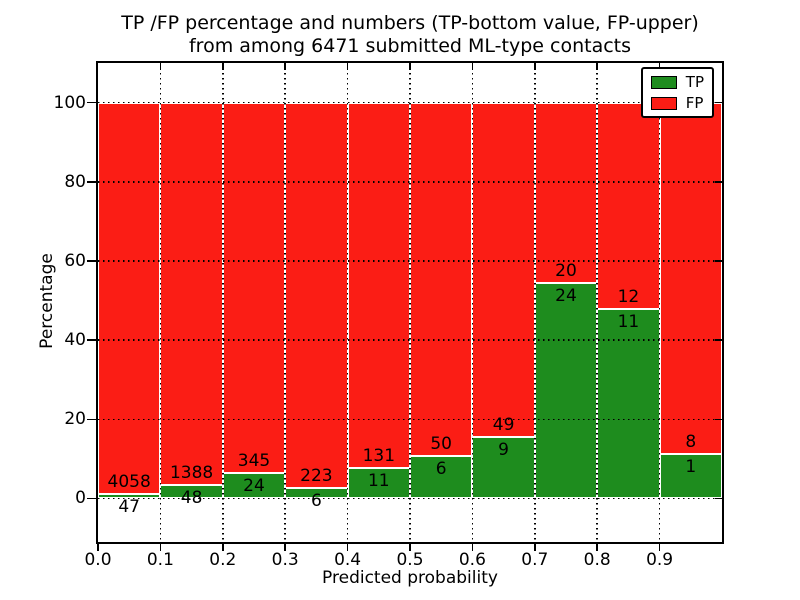  What do you see at coordinates (69, 102) in the screenshot?
I see `y-tick-label: 100` at bounding box center [69, 102].